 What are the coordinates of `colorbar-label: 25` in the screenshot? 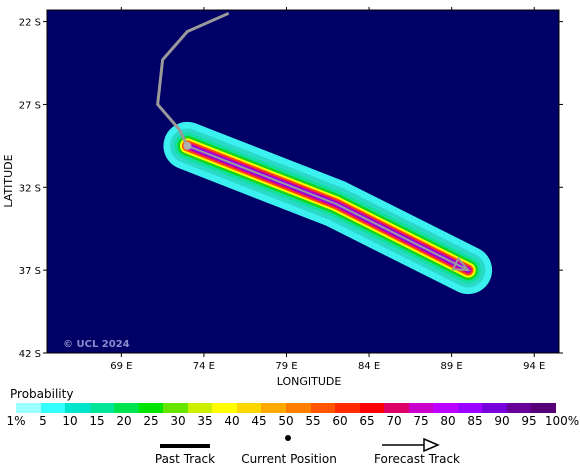 It's located at (151, 421).